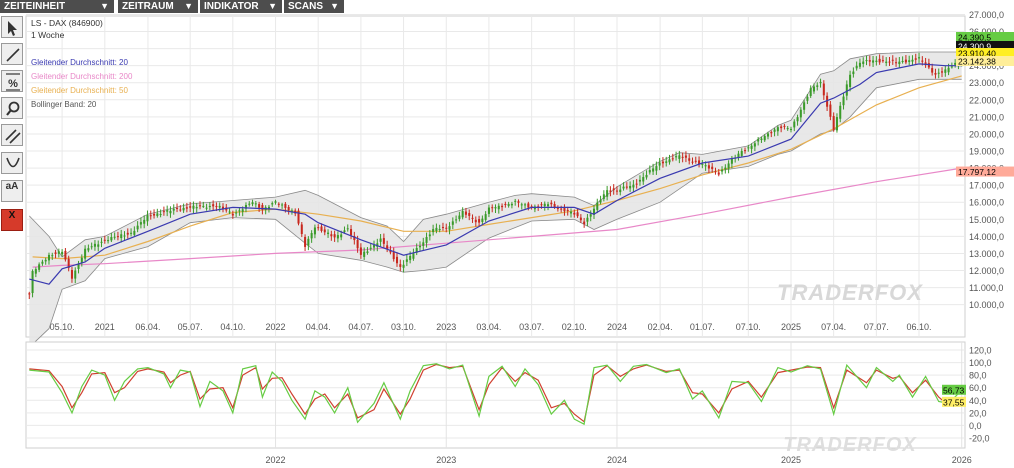 This screenshot has height=468, width=1014. Describe the element at coordinates (314, 6) in the screenshot. I see `menu-scans-button: SCANS ▼` at that location.